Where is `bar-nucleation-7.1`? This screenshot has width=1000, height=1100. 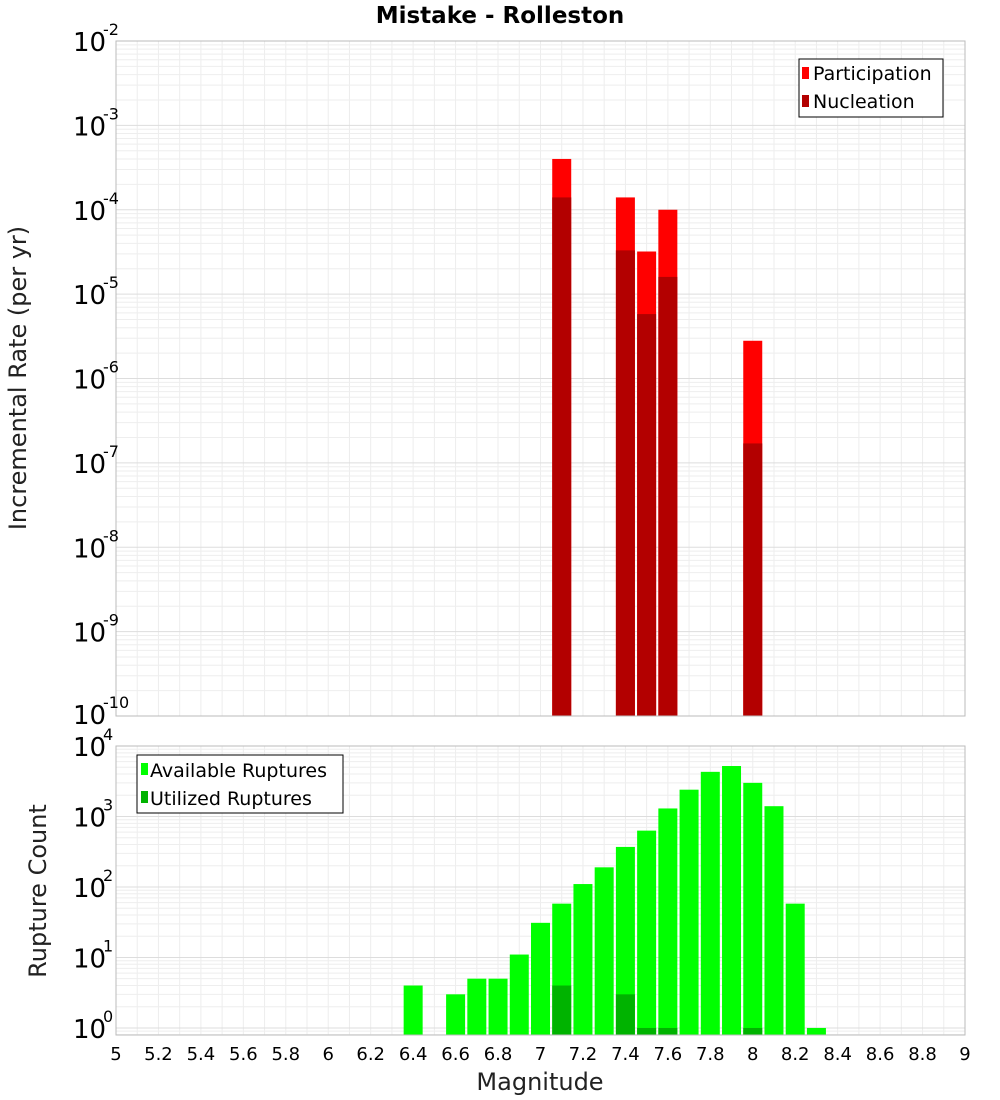 bar-nucleation-7.1 is located at coordinates (562, 457).